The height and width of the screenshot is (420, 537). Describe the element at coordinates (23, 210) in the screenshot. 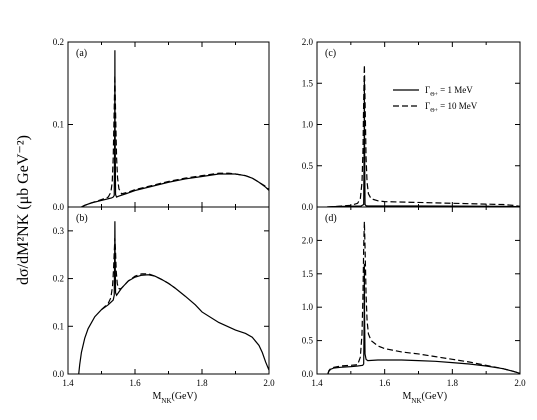

I see `y-axis-title: dσ/dM²NK (μb GeV⁻²)` at that location.